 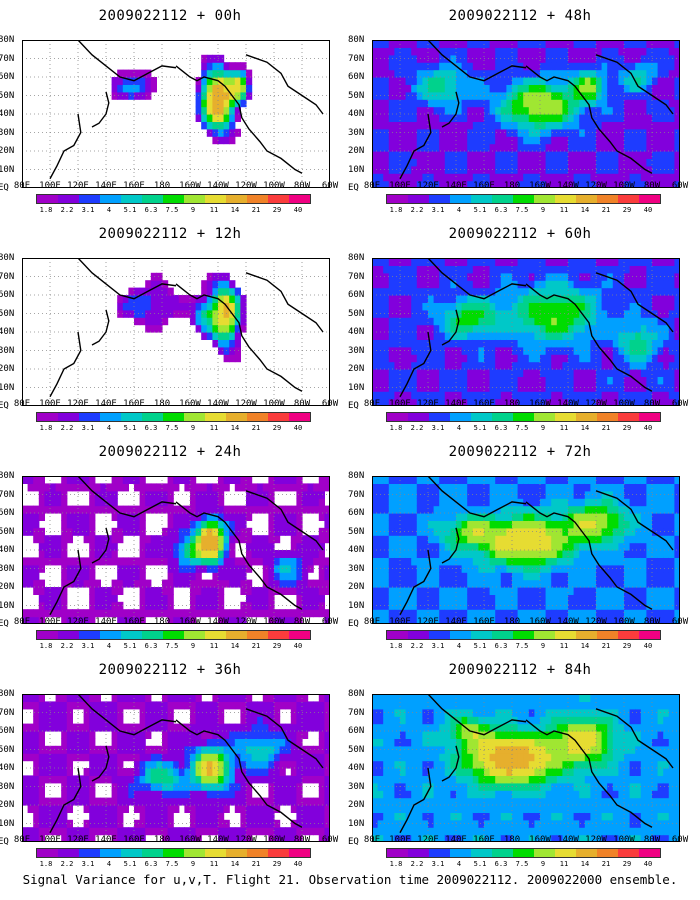 I want to click on lon-label: 140W, so click(x=568, y=404).